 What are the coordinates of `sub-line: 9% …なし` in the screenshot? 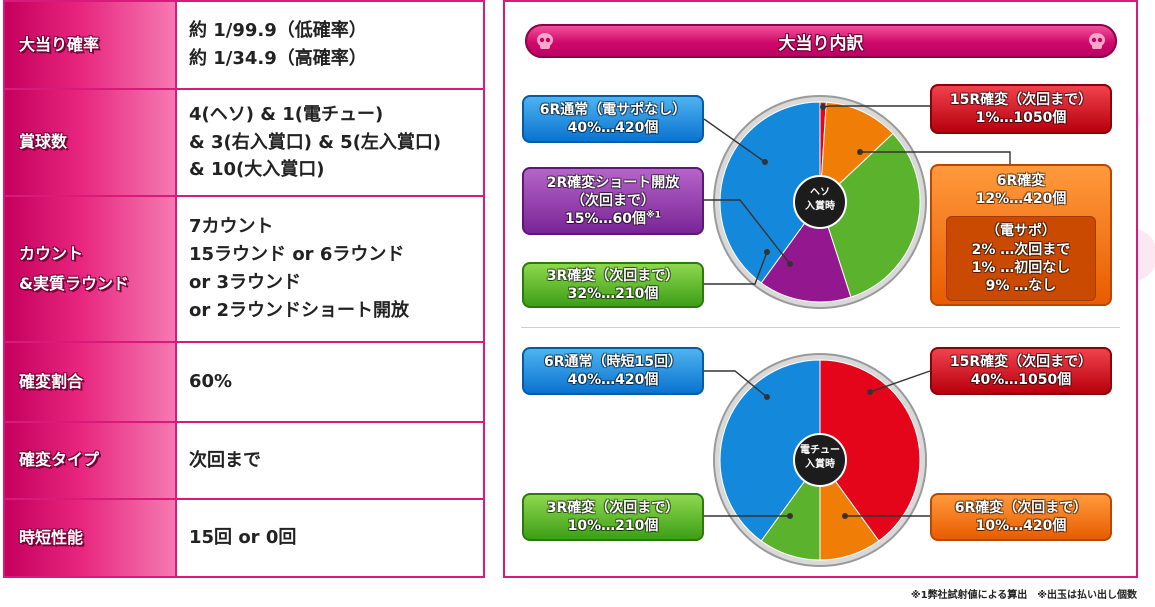 It's located at (1021, 285).